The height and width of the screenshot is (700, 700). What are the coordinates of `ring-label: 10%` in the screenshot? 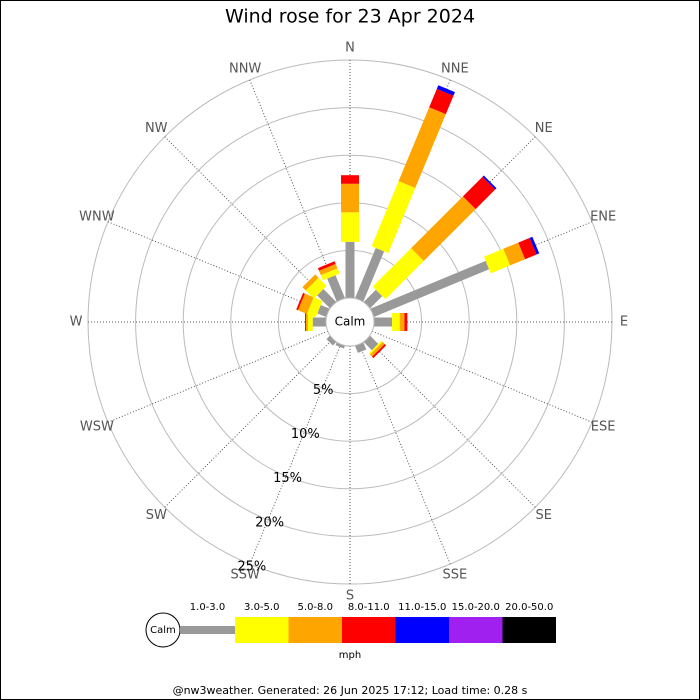 It's located at (305, 434).